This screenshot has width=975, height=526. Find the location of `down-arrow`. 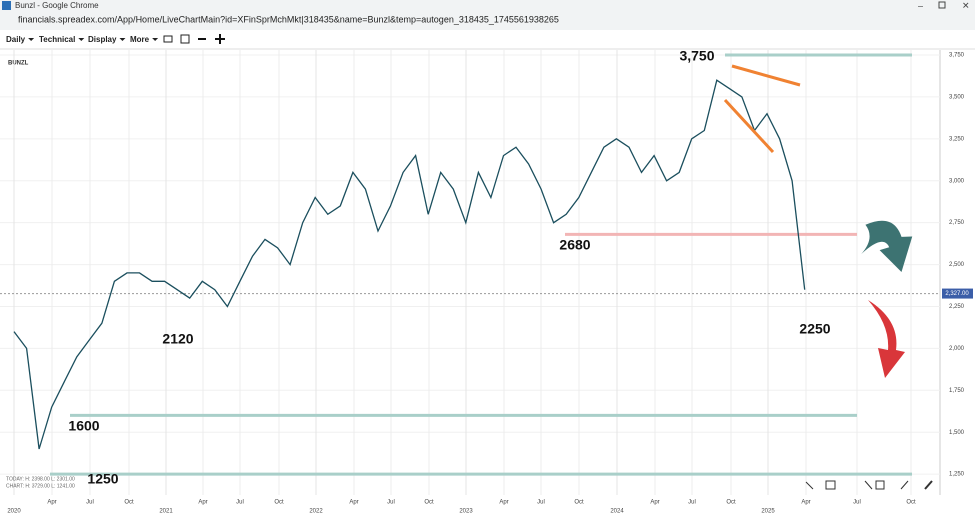

down-arrow is located at coordinates (886, 339).